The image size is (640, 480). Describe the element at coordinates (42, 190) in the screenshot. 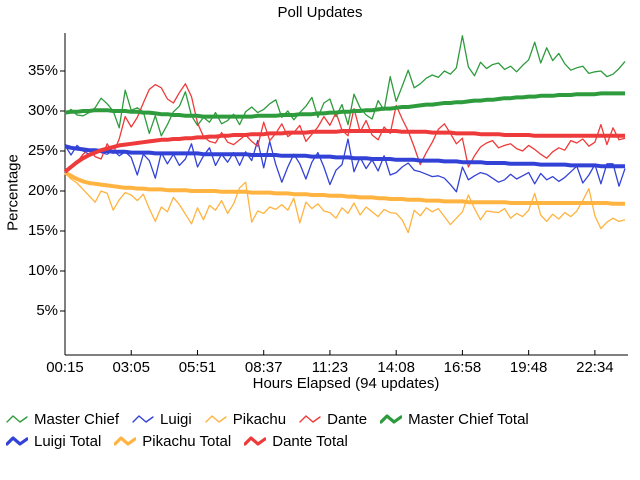

I see `y-tick-label: 20%` at that location.